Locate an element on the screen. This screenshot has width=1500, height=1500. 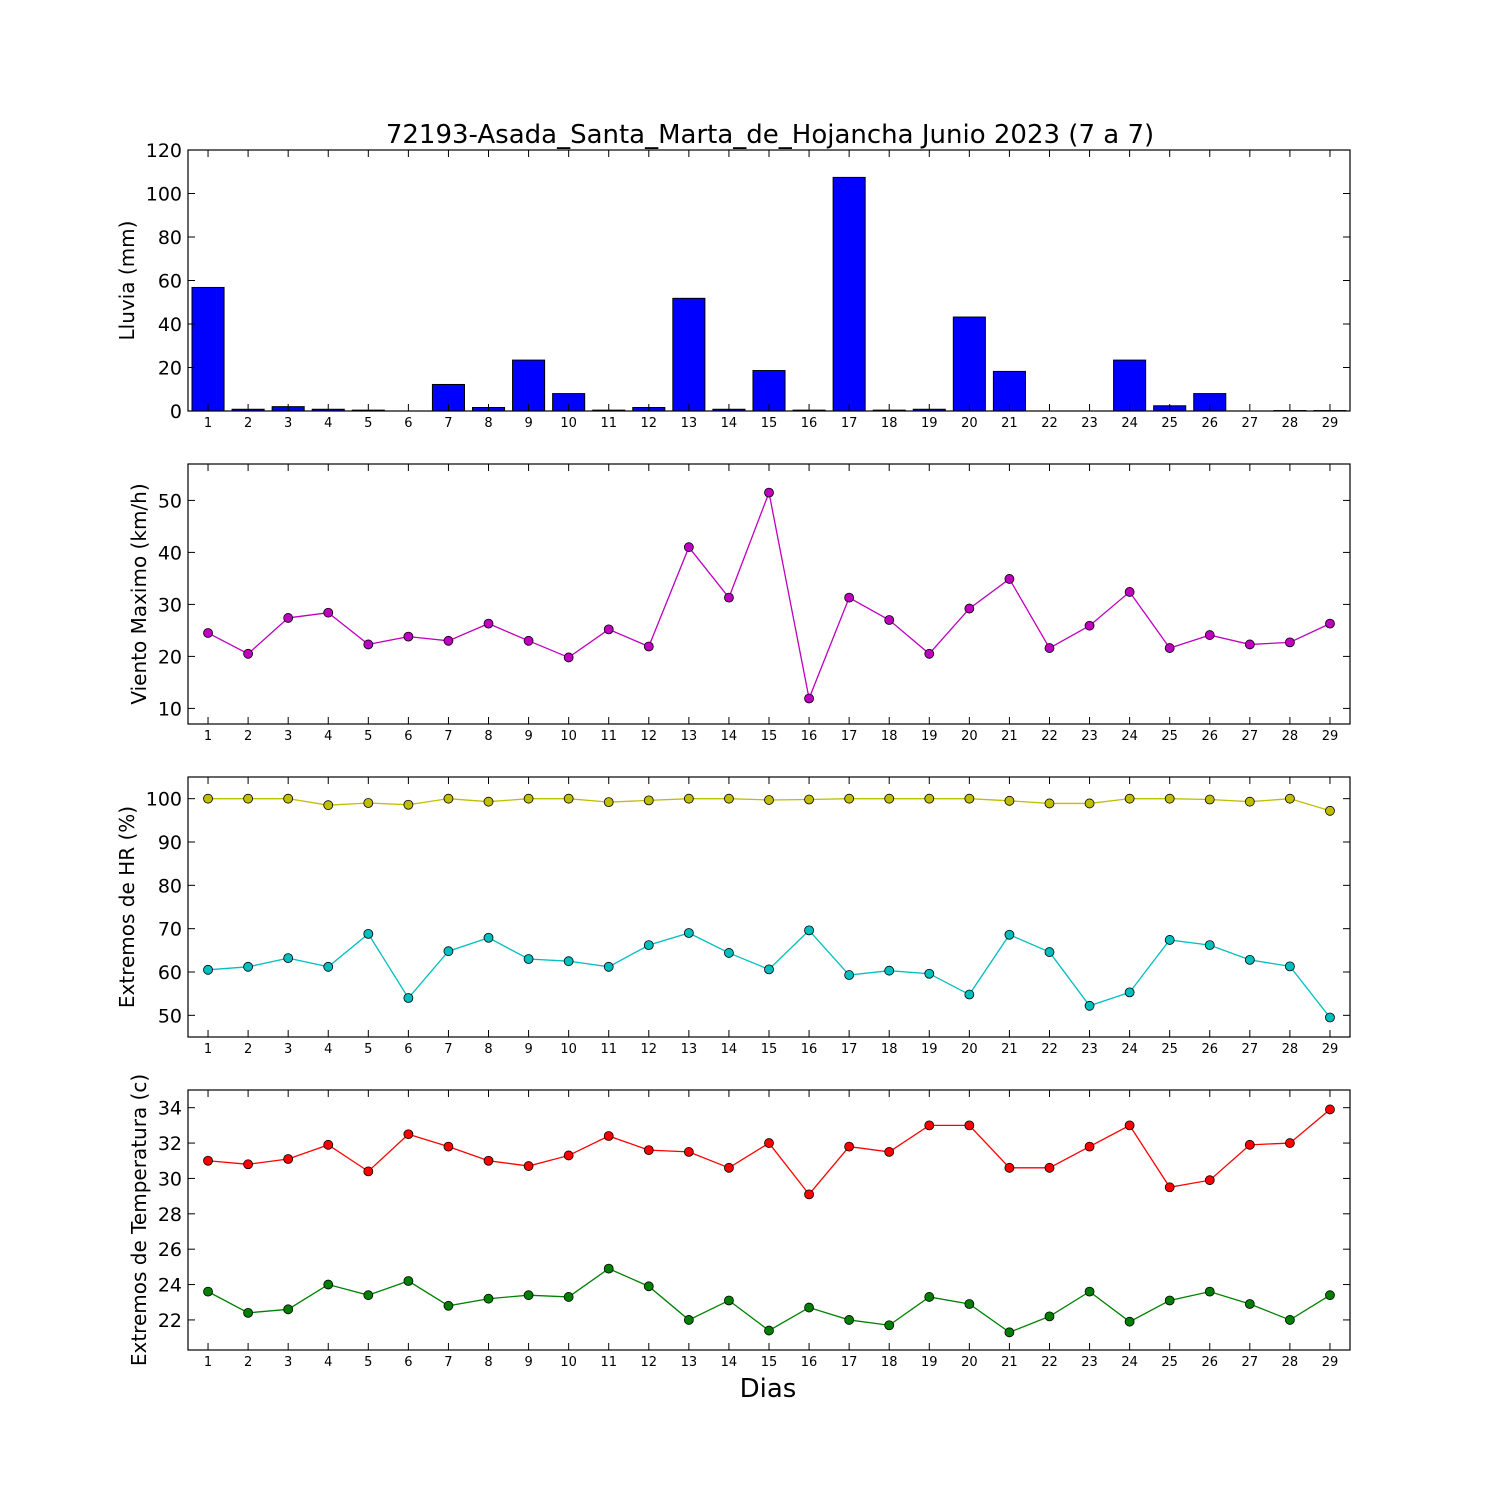
x-tick-label: 4 is located at coordinates (328, 736).